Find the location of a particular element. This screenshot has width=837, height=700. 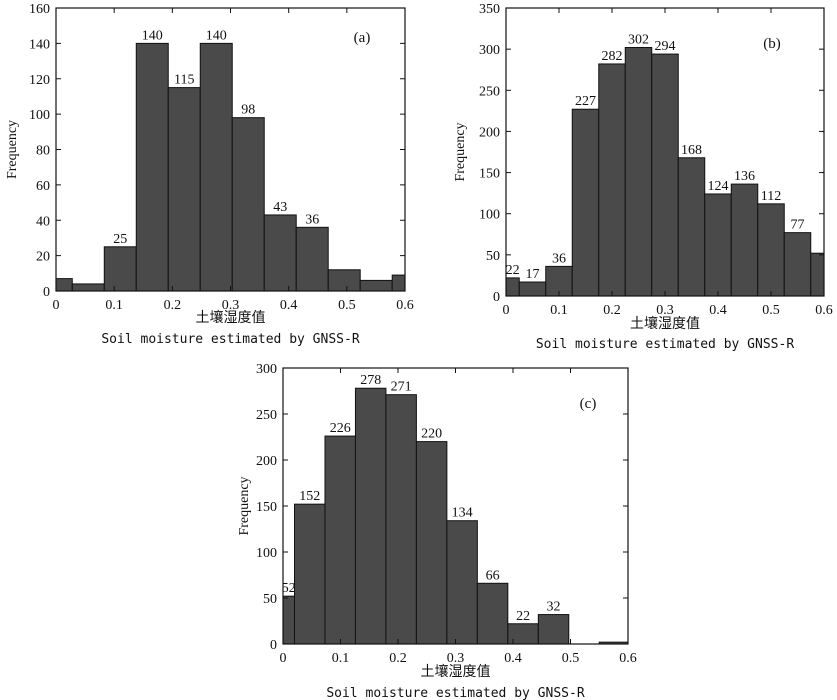

panel-label: (a) is located at coordinates (362, 38).